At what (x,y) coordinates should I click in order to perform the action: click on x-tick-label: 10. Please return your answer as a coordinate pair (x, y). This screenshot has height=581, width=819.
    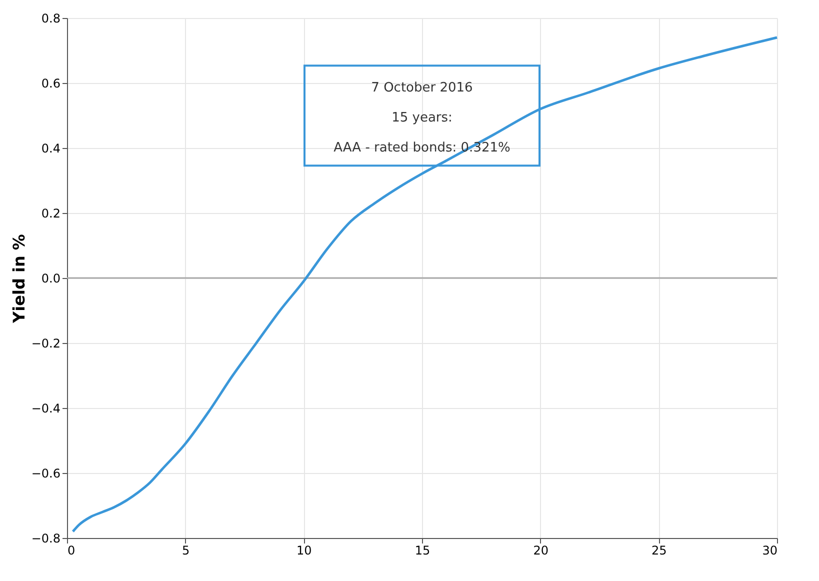
    Looking at the image, I should click on (304, 551).